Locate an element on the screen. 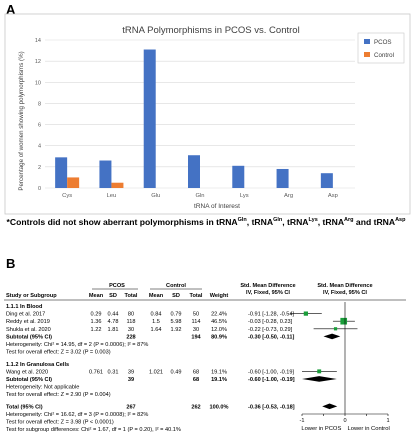 The width and height of the screenshot is (412, 440). heterogeneity-text: Heterogeneity: Not applicable is located at coordinates (42, 388).